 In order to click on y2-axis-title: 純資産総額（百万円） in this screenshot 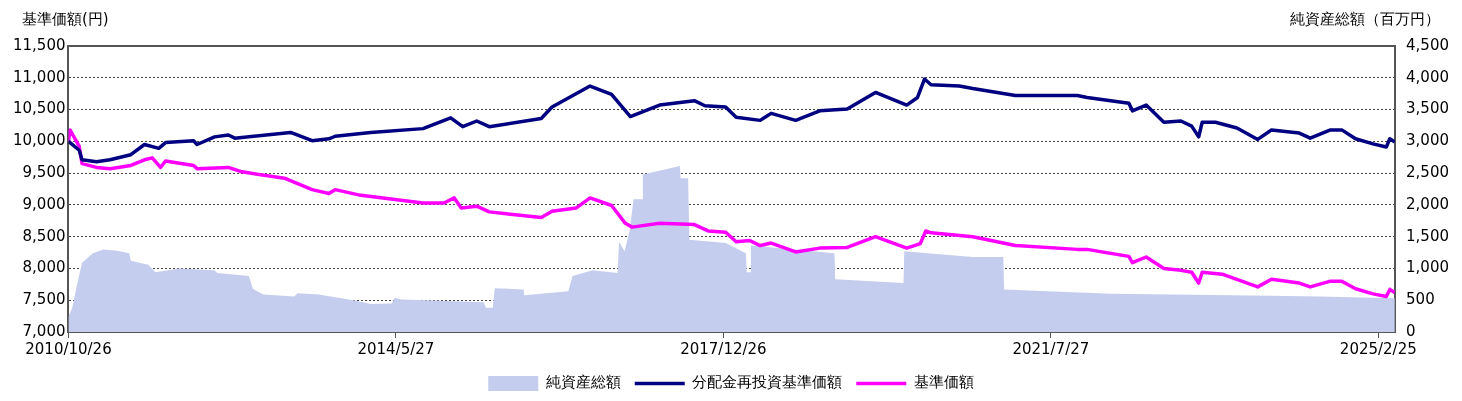, I will do `click(1365, 19)`.